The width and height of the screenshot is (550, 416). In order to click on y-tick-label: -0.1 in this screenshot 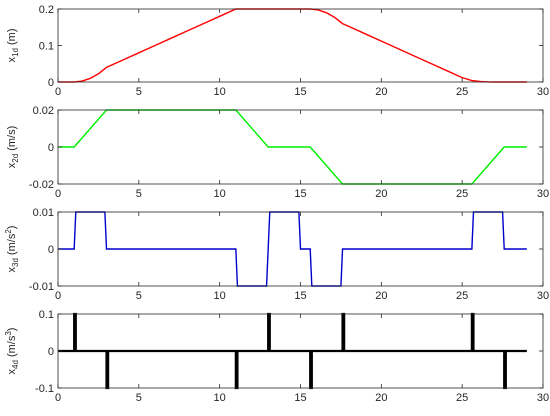, I will do `click(44, 389)`.